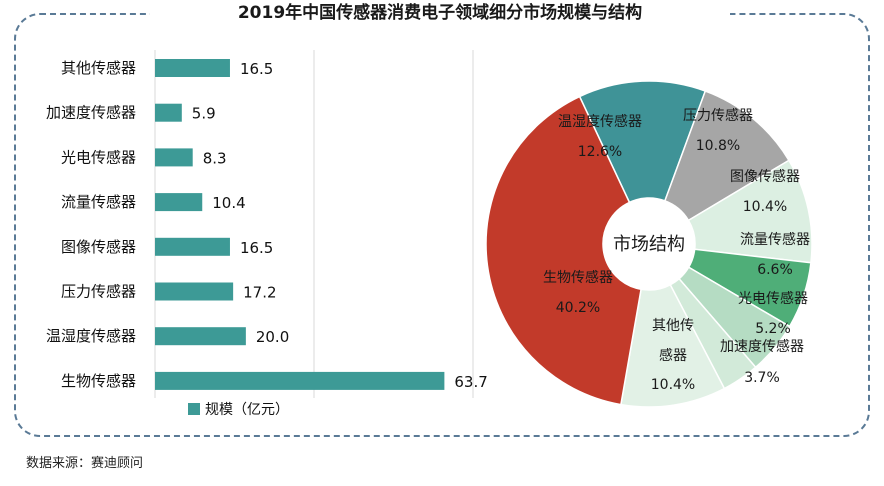 The height and width of the screenshot is (486, 884). I want to click on bar-category-label: 压力传感器, so click(98, 292).